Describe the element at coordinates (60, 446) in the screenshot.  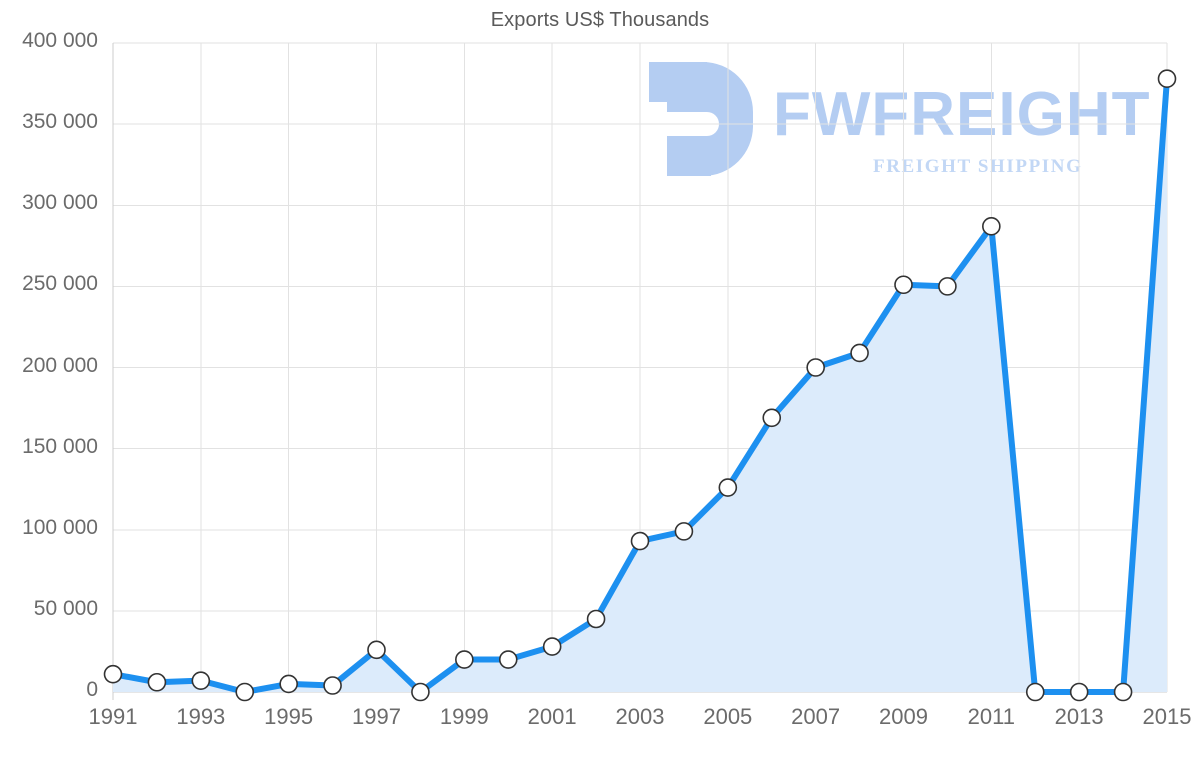
I see `y-tick-label: 150 000` at that location.